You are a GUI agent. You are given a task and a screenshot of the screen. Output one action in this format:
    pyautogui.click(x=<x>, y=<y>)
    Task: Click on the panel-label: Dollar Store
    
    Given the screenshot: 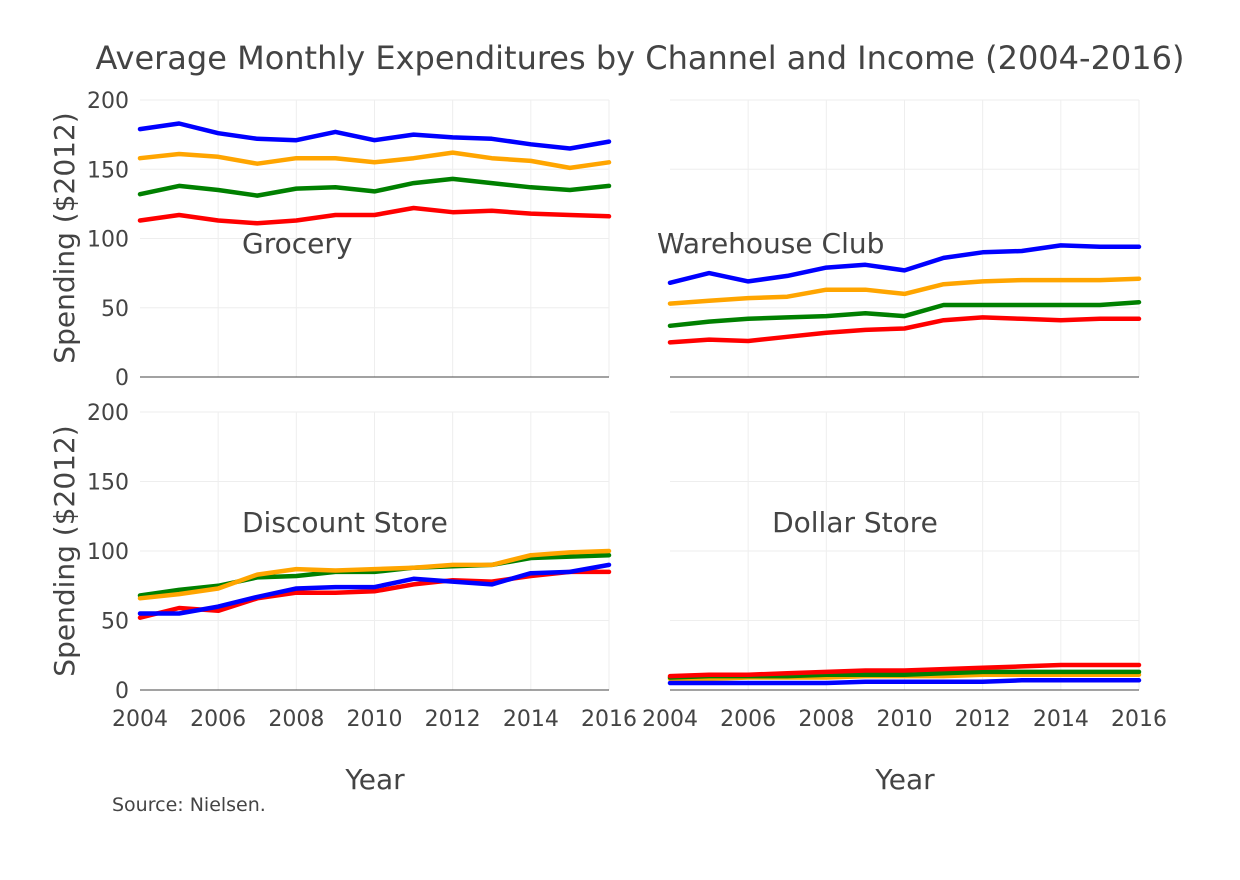 What is the action you would take?
    pyautogui.click(x=855, y=522)
    